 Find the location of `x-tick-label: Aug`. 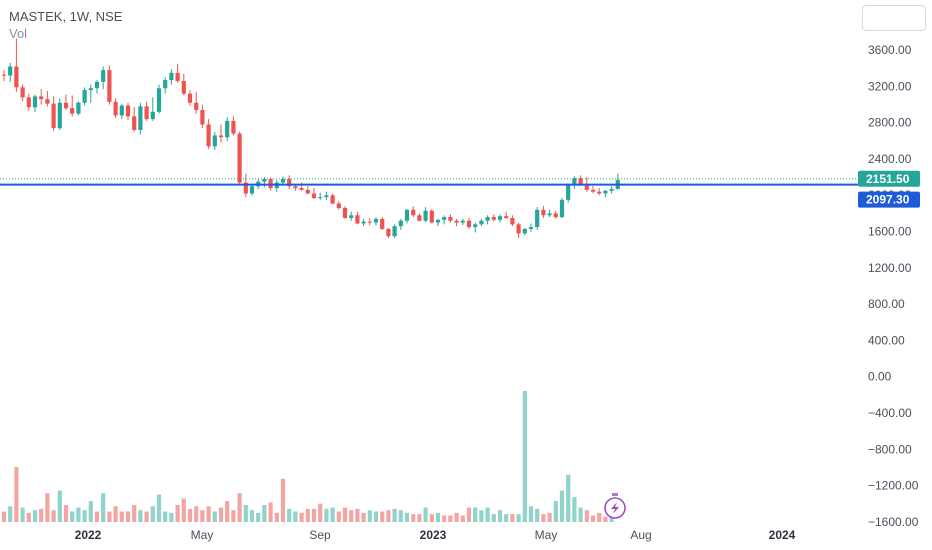

x-tick-label: Aug is located at coordinates (640, 535).